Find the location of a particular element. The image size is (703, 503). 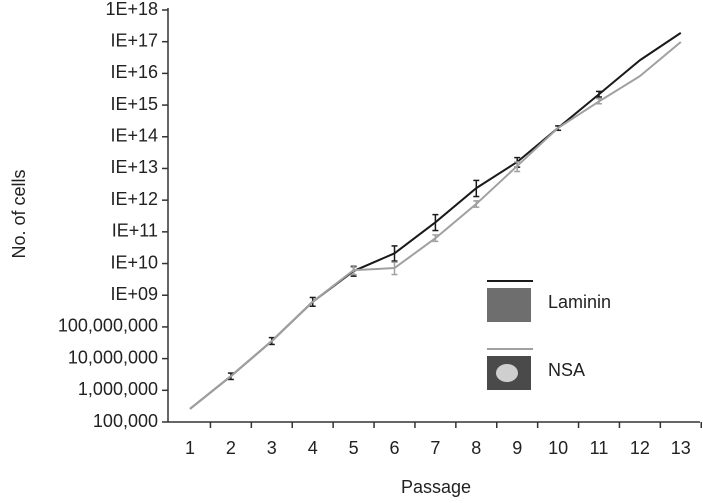

legend-label: NSA is located at coordinates (566, 370).